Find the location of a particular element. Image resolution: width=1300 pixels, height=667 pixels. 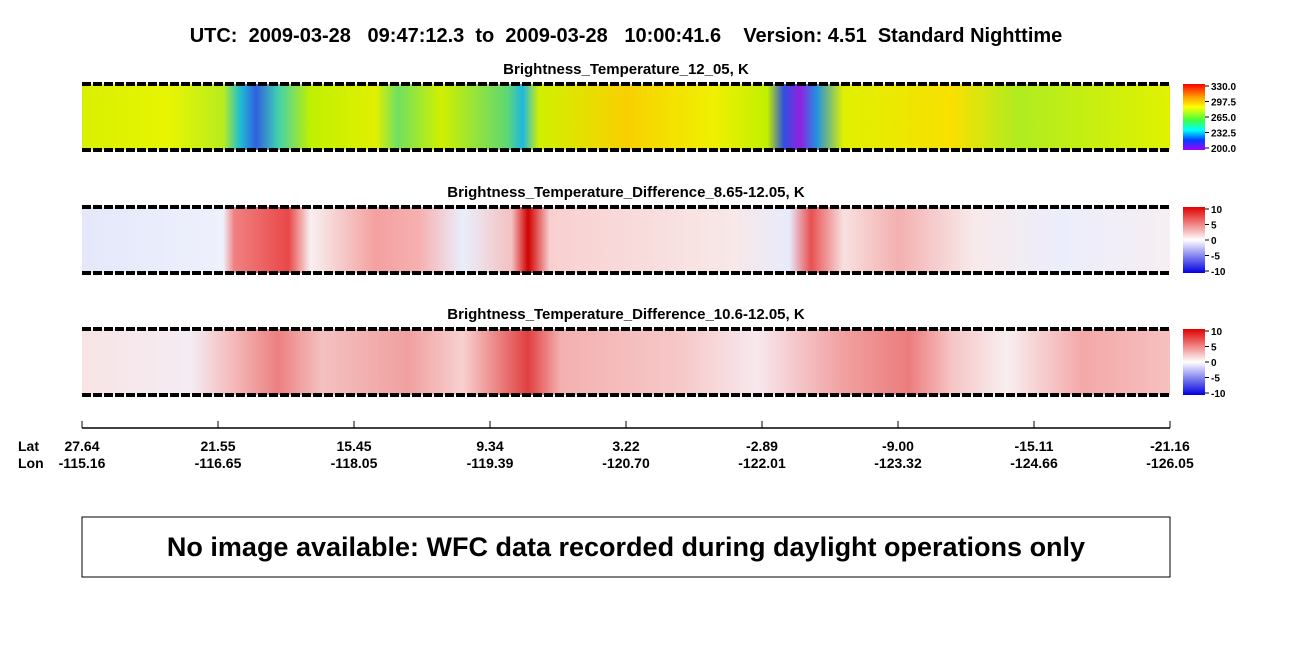

lat-label: 9.34 is located at coordinates (489, 446).